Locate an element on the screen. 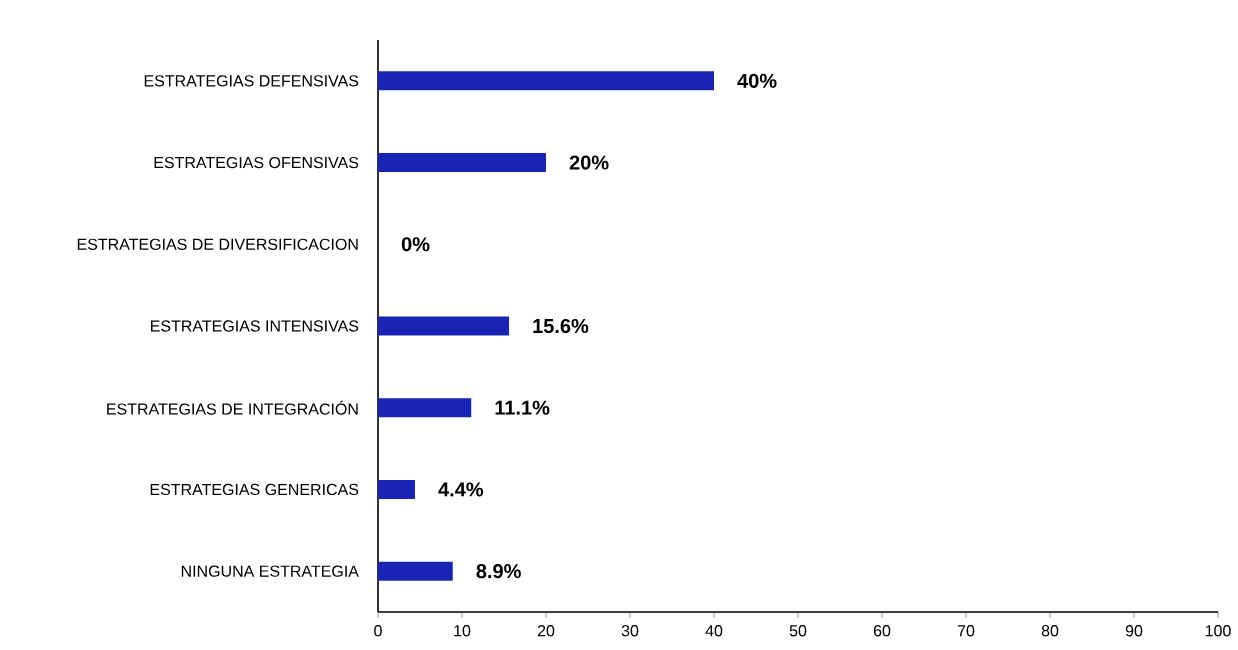 This screenshot has height=650, width=1238. y-tick-label: ESTRATEGIAS DEFENSIVAS is located at coordinates (251, 81).